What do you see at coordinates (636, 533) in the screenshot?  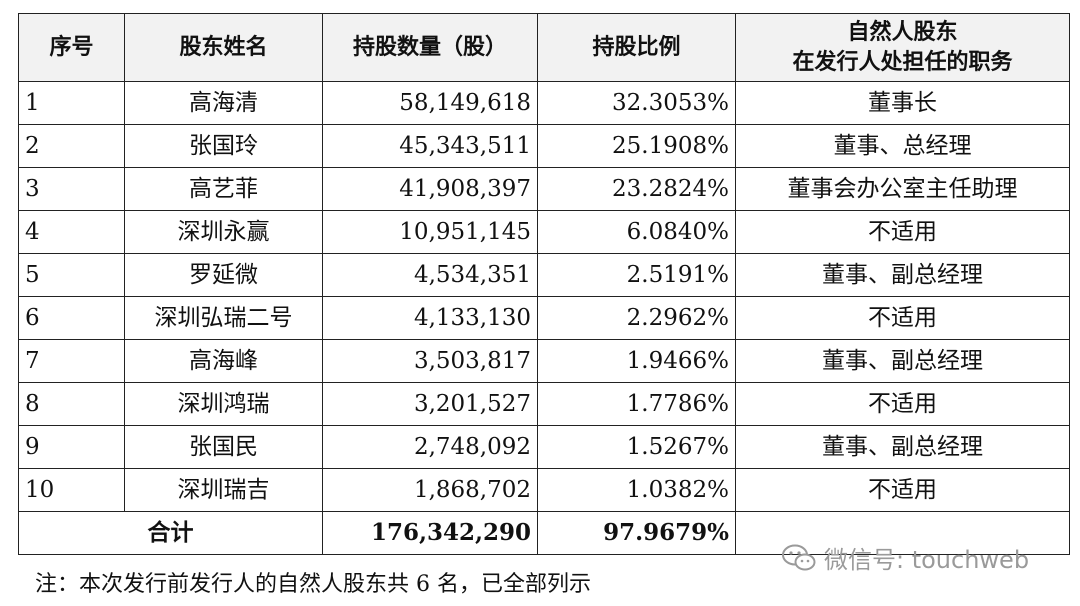 I see `total-ratio: 97.9679%` at bounding box center [636, 533].